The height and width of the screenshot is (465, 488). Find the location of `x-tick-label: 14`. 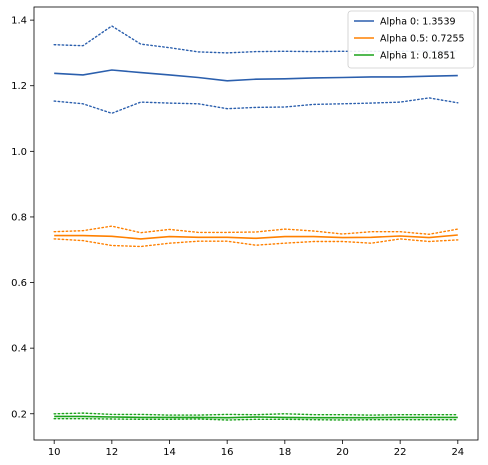

x-tick-label: 14 is located at coordinates (169, 452).